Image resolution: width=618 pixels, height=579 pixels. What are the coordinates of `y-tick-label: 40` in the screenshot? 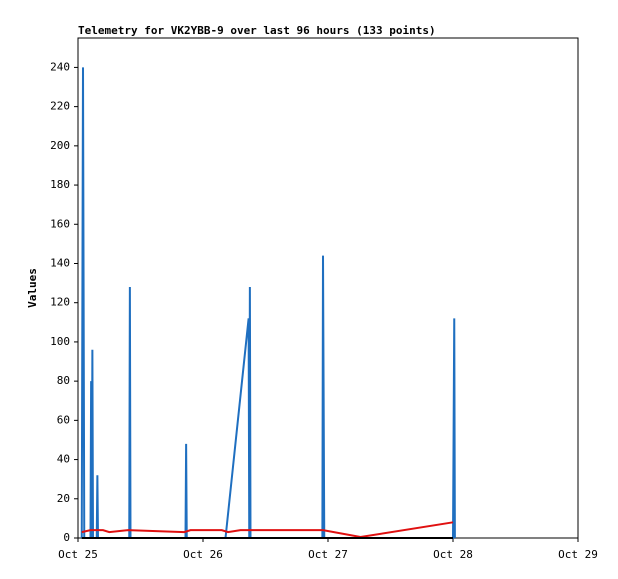 It's located at (63, 459).